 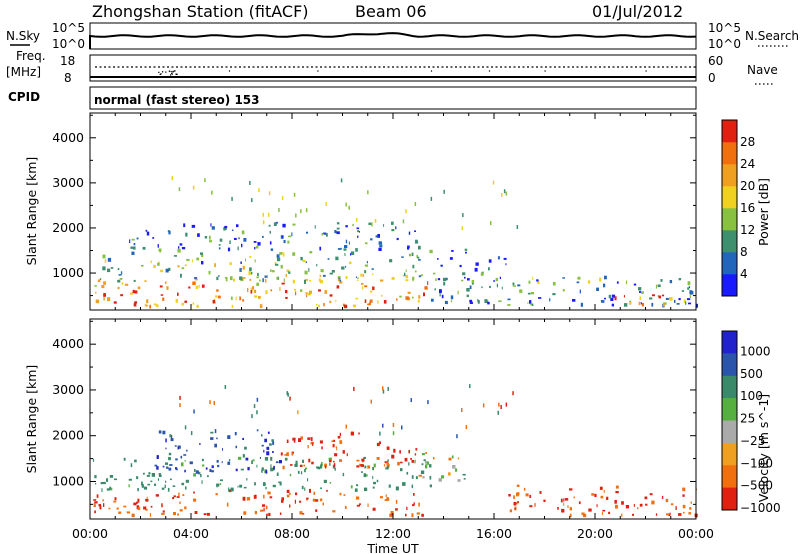 What do you see at coordinates (747, 186) in the screenshot?
I see `colorbar-tick-label: 20` at bounding box center [747, 186].